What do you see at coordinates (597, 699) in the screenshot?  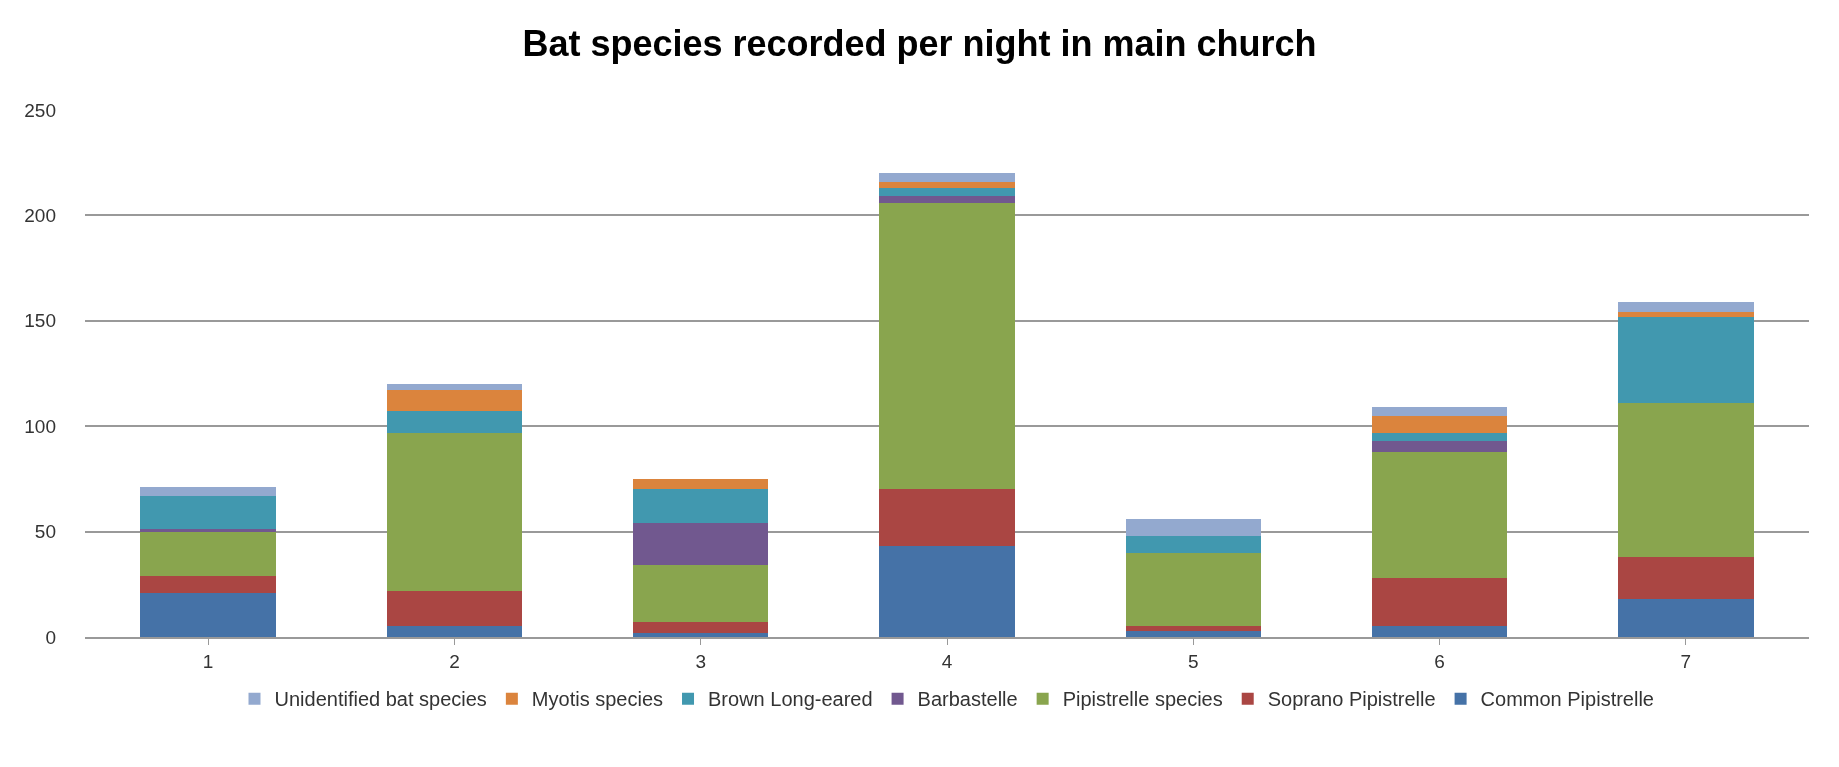 I see `legend-label: Myotis species` at bounding box center [597, 699].